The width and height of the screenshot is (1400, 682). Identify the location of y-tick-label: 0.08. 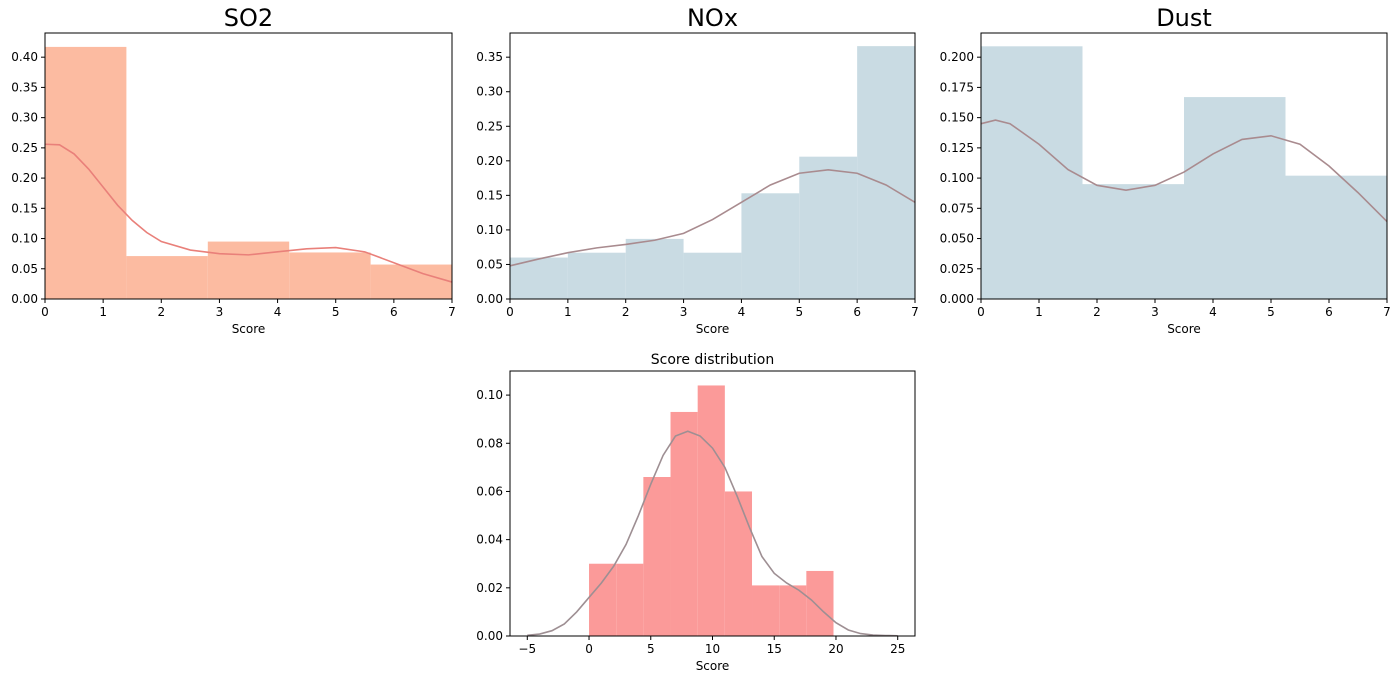
(489, 443).